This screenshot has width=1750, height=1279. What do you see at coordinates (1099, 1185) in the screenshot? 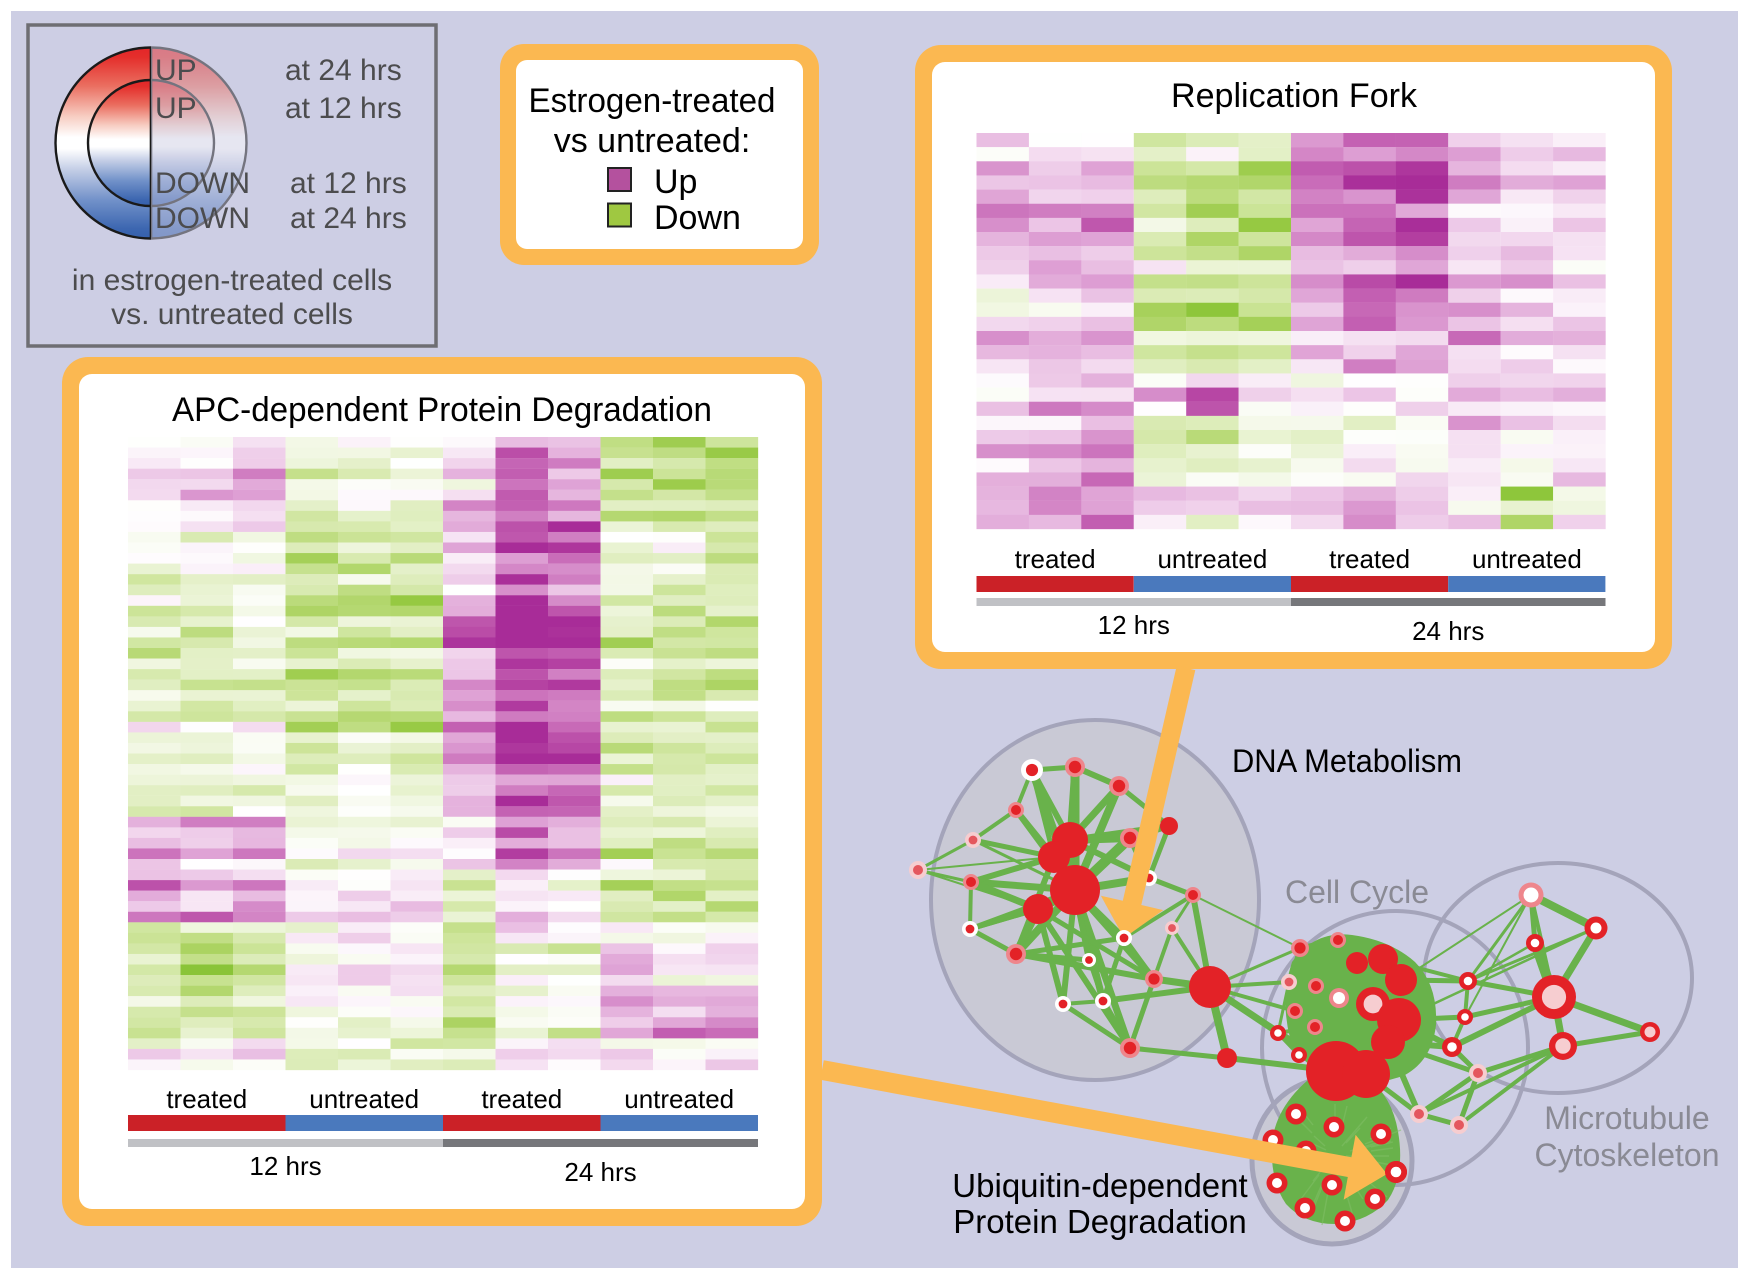
I see `svg-text: Ubiquitin-dependent` at bounding box center [1099, 1185].